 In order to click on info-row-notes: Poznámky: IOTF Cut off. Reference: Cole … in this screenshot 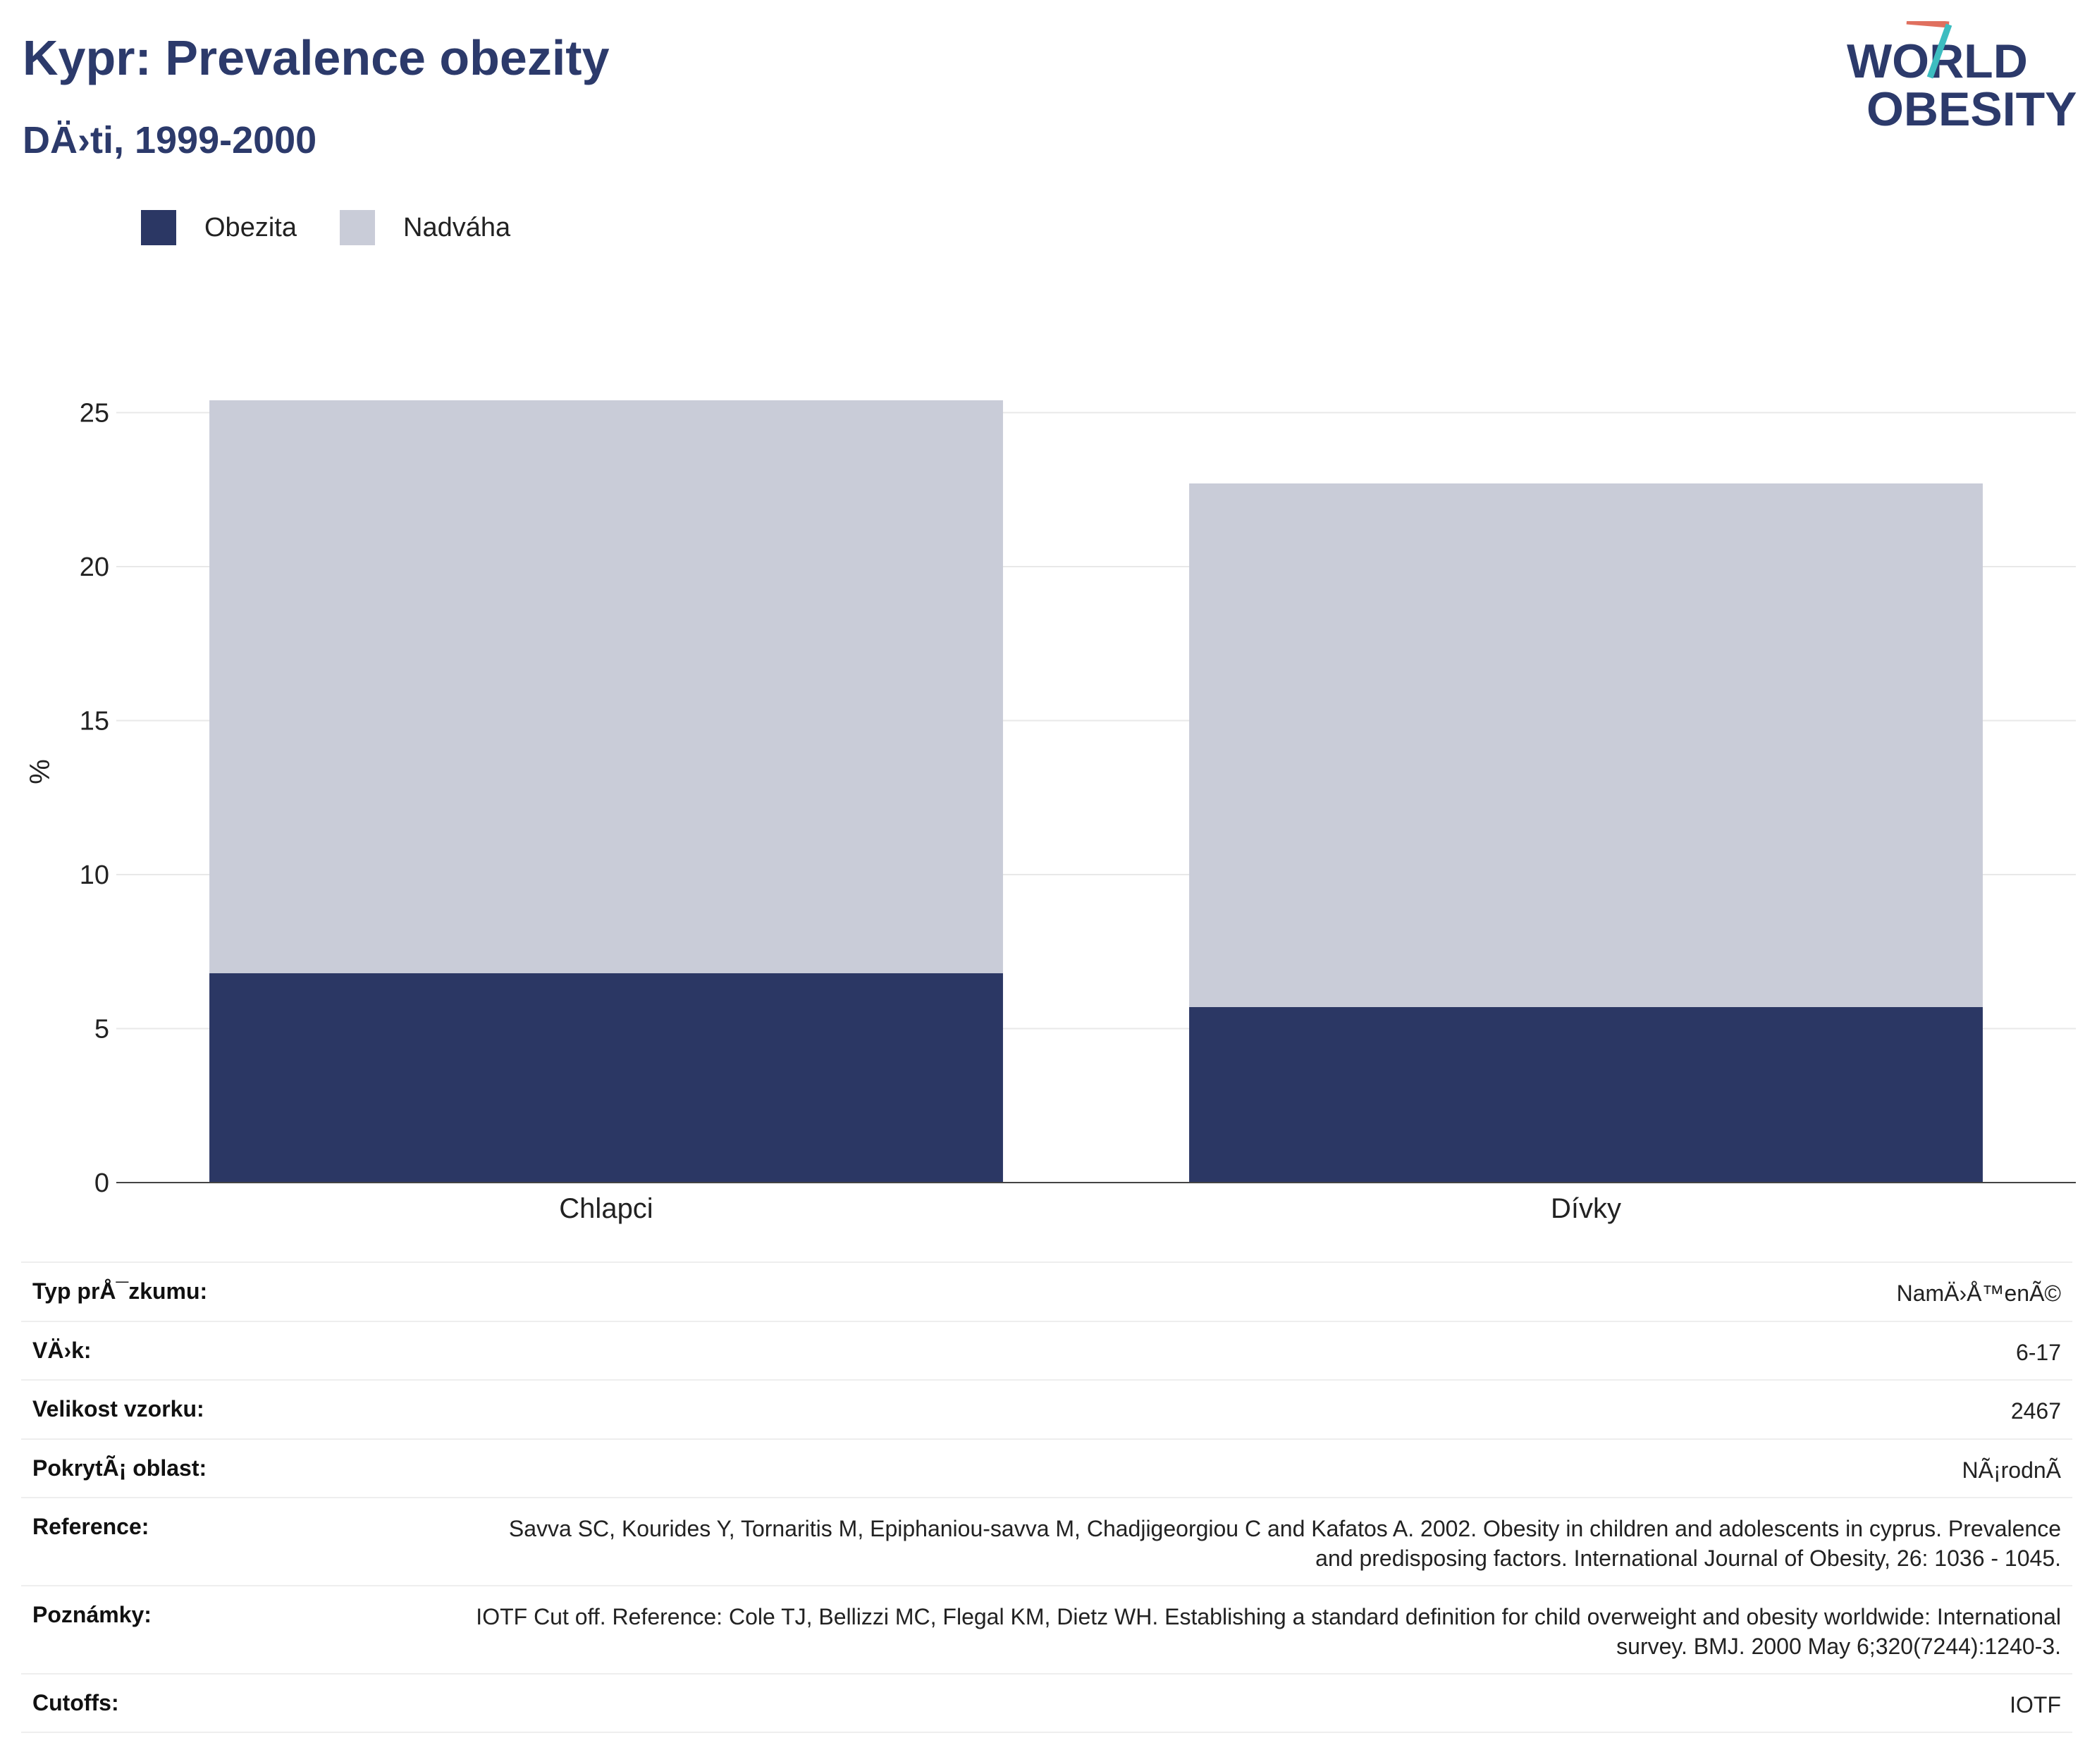, I will do `click(1046, 1629)`.